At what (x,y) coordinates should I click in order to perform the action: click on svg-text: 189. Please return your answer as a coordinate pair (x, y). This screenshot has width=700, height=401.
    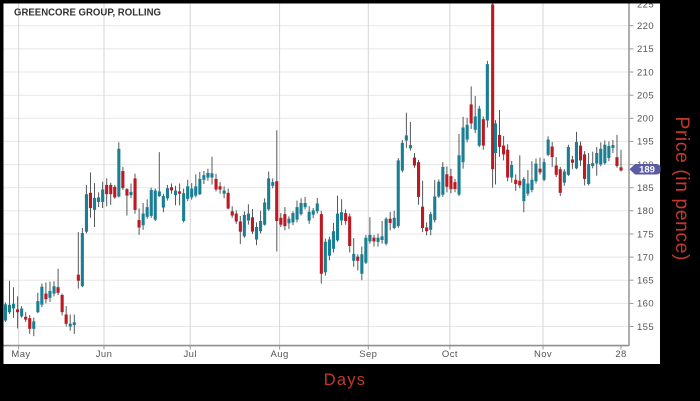
    Looking at the image, I should click on (647, 170).